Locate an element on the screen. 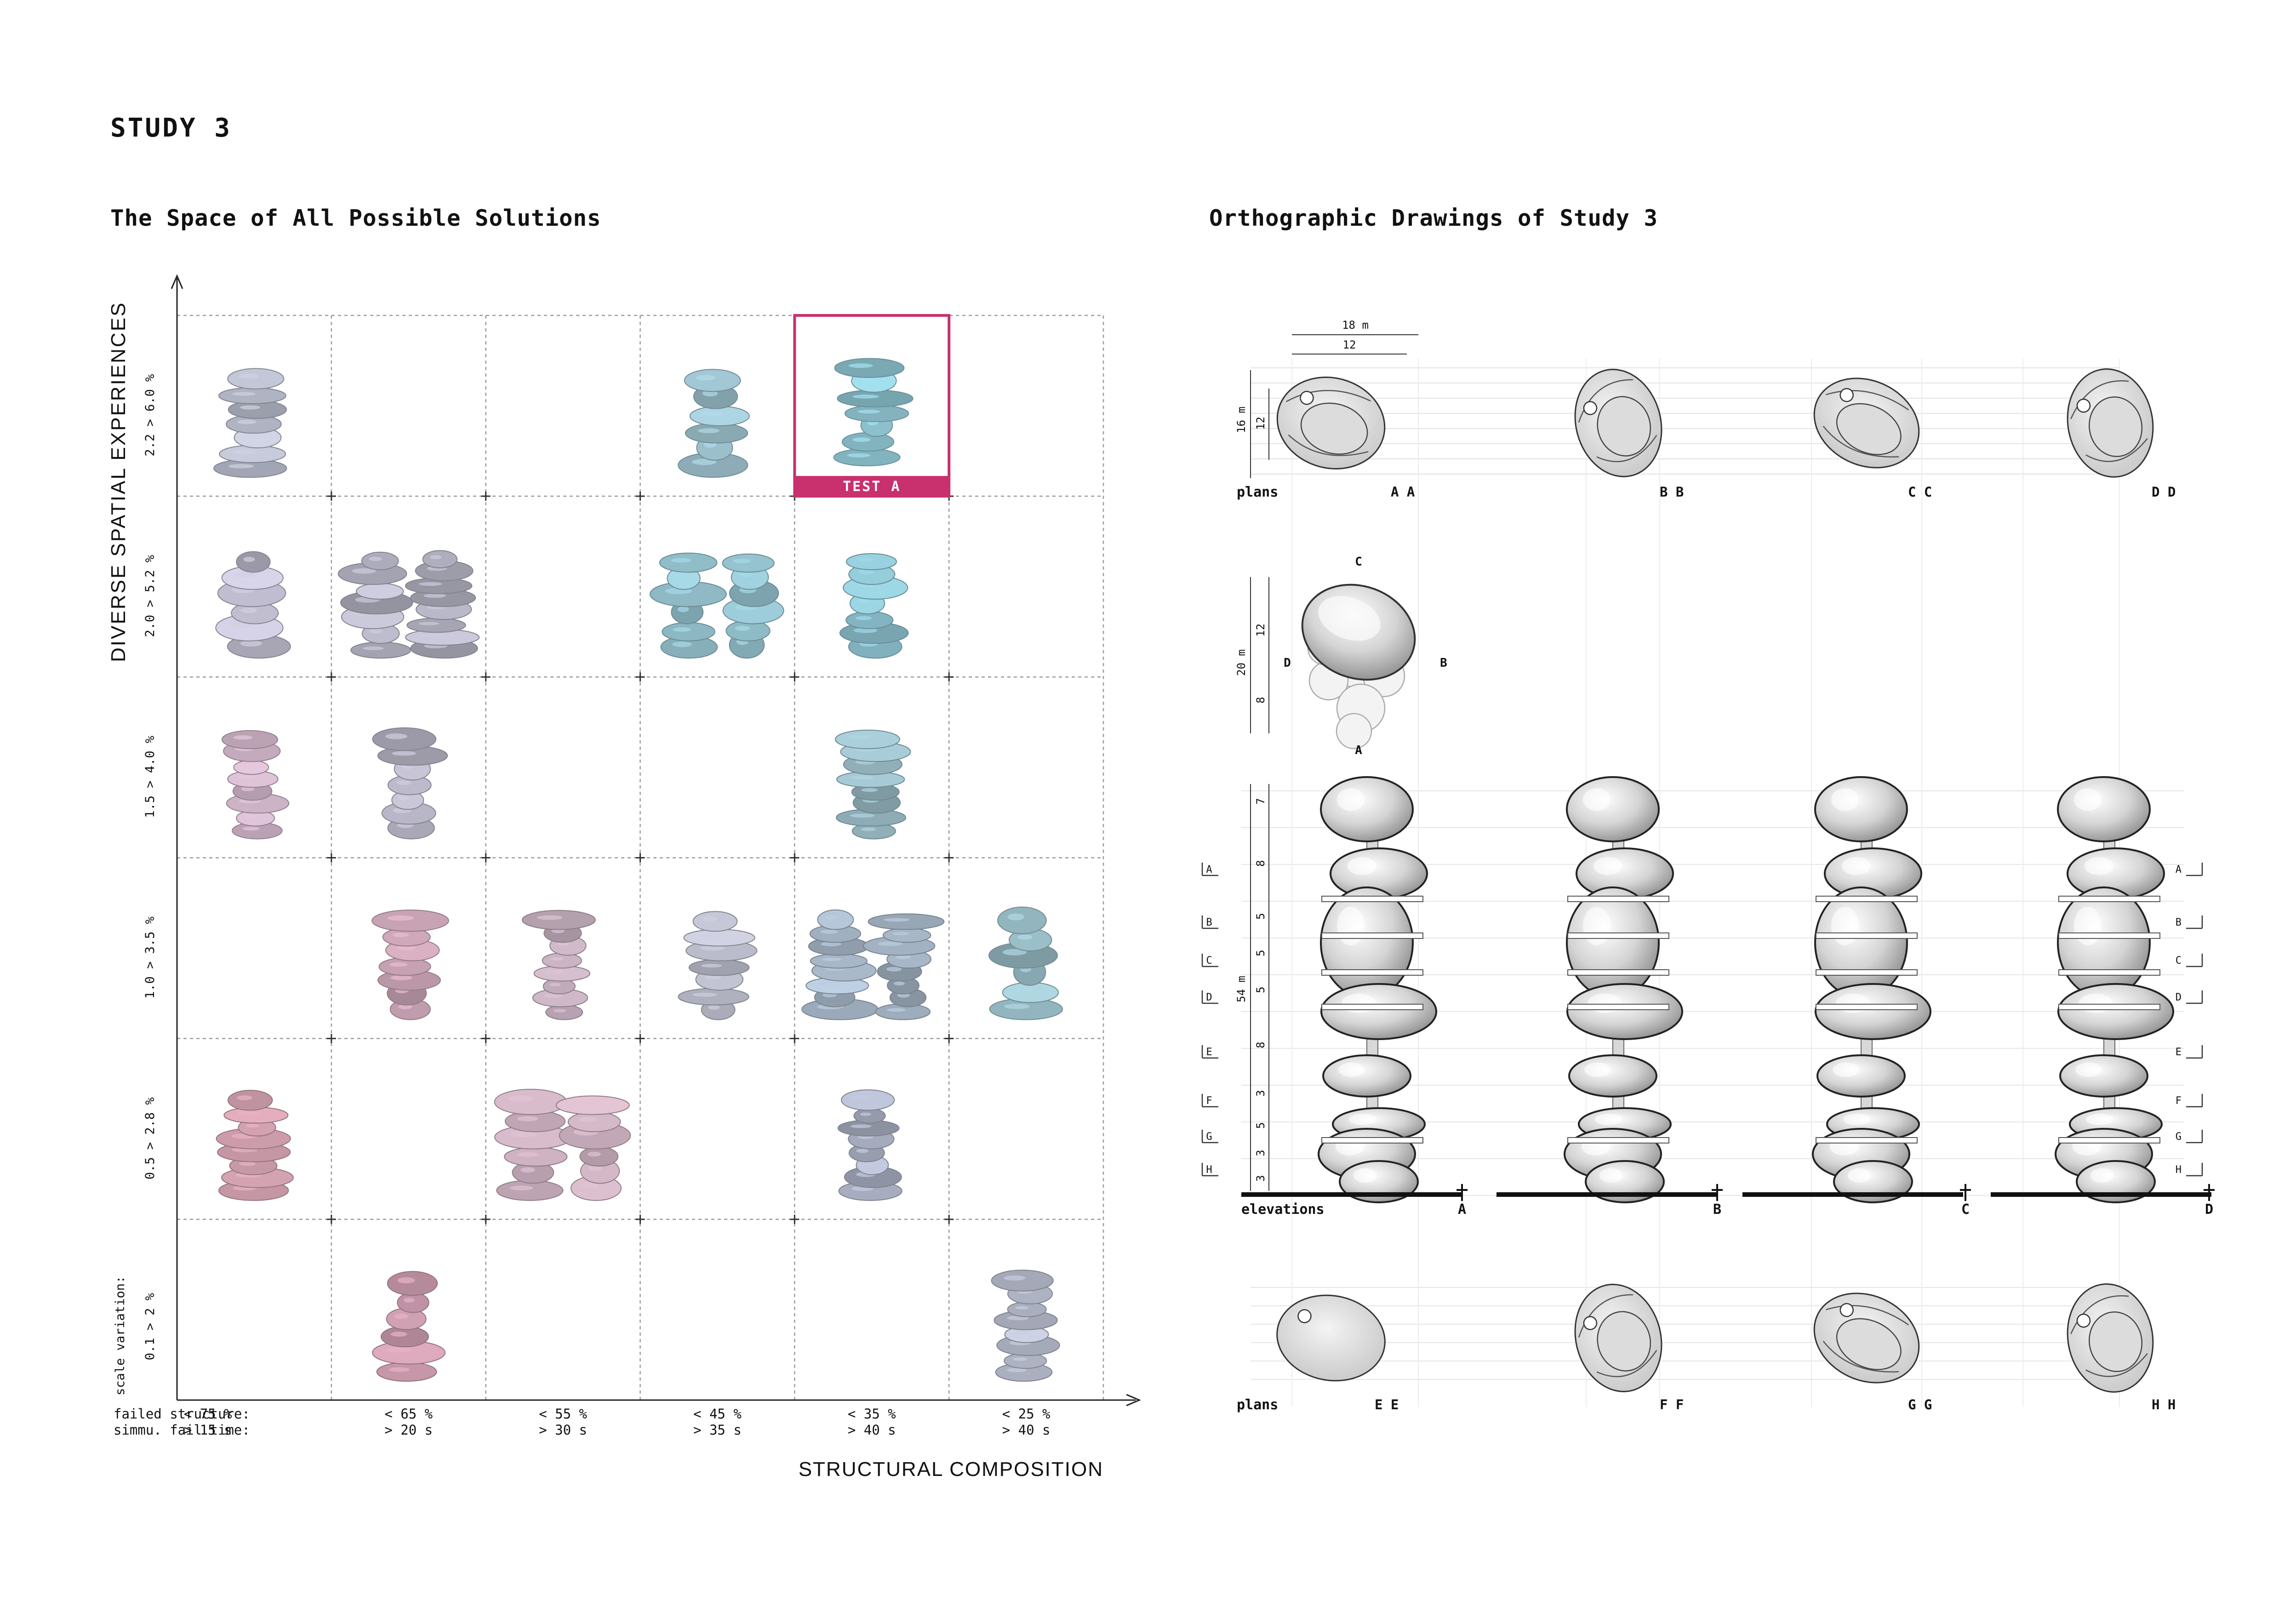  section-level-right: B is located at coordinates (2179, 923).